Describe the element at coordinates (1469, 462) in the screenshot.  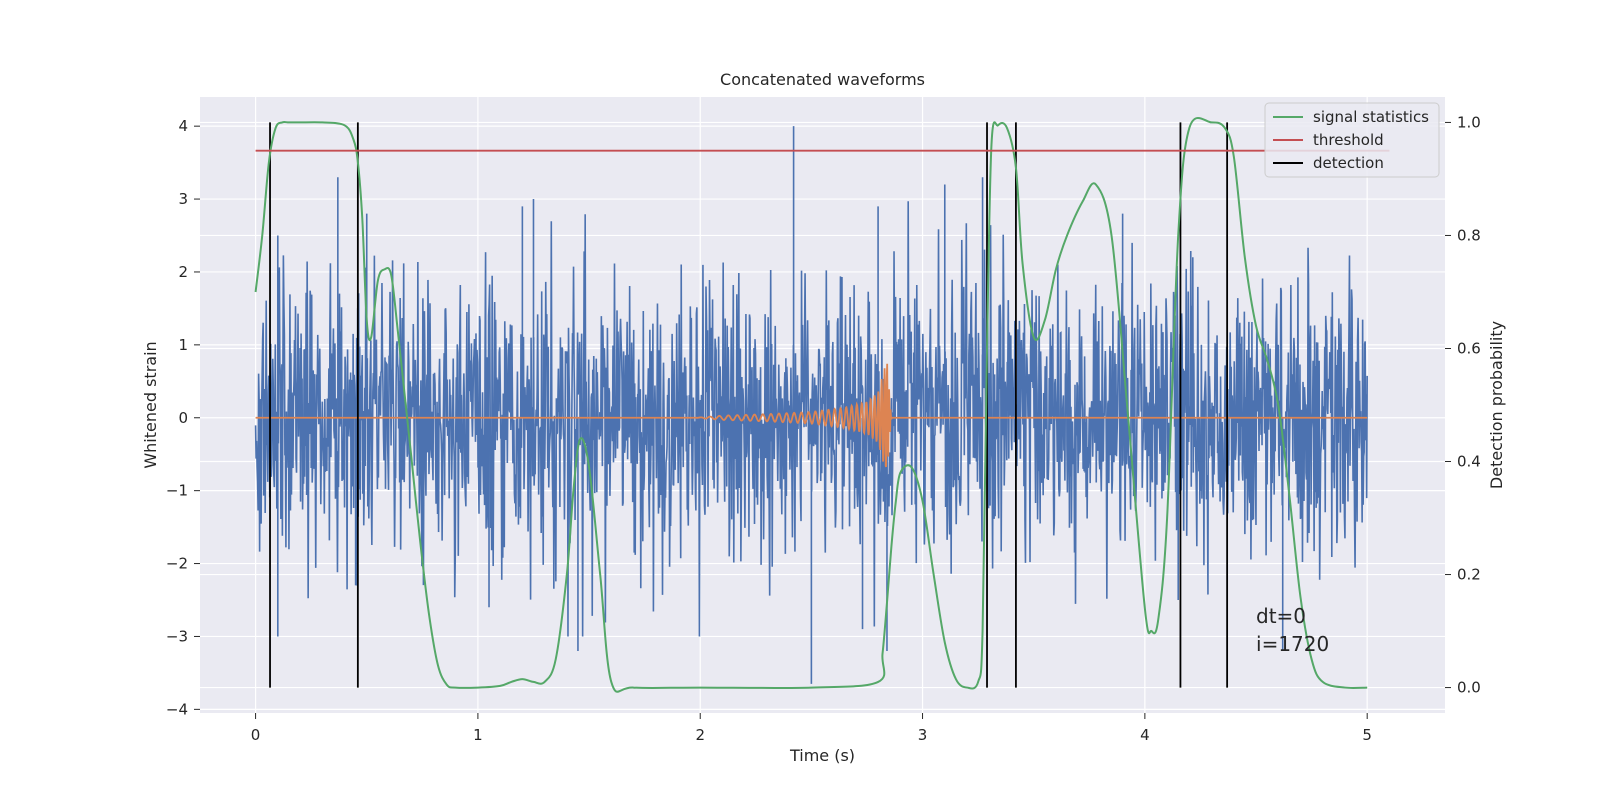
I see `y-right-tick-label-2: 0.4` at that location.